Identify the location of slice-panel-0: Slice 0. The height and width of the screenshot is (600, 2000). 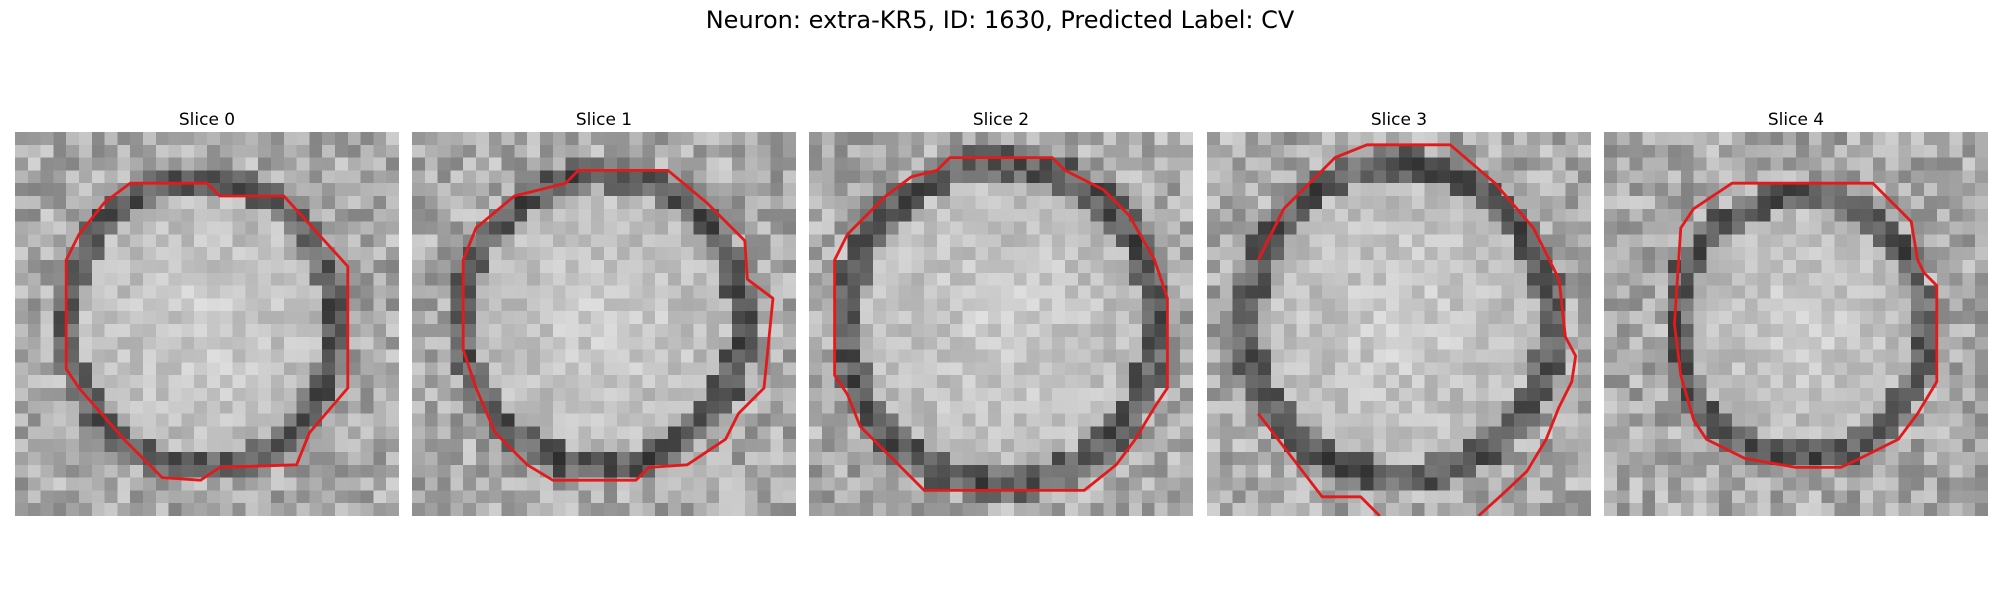
(207, 312).